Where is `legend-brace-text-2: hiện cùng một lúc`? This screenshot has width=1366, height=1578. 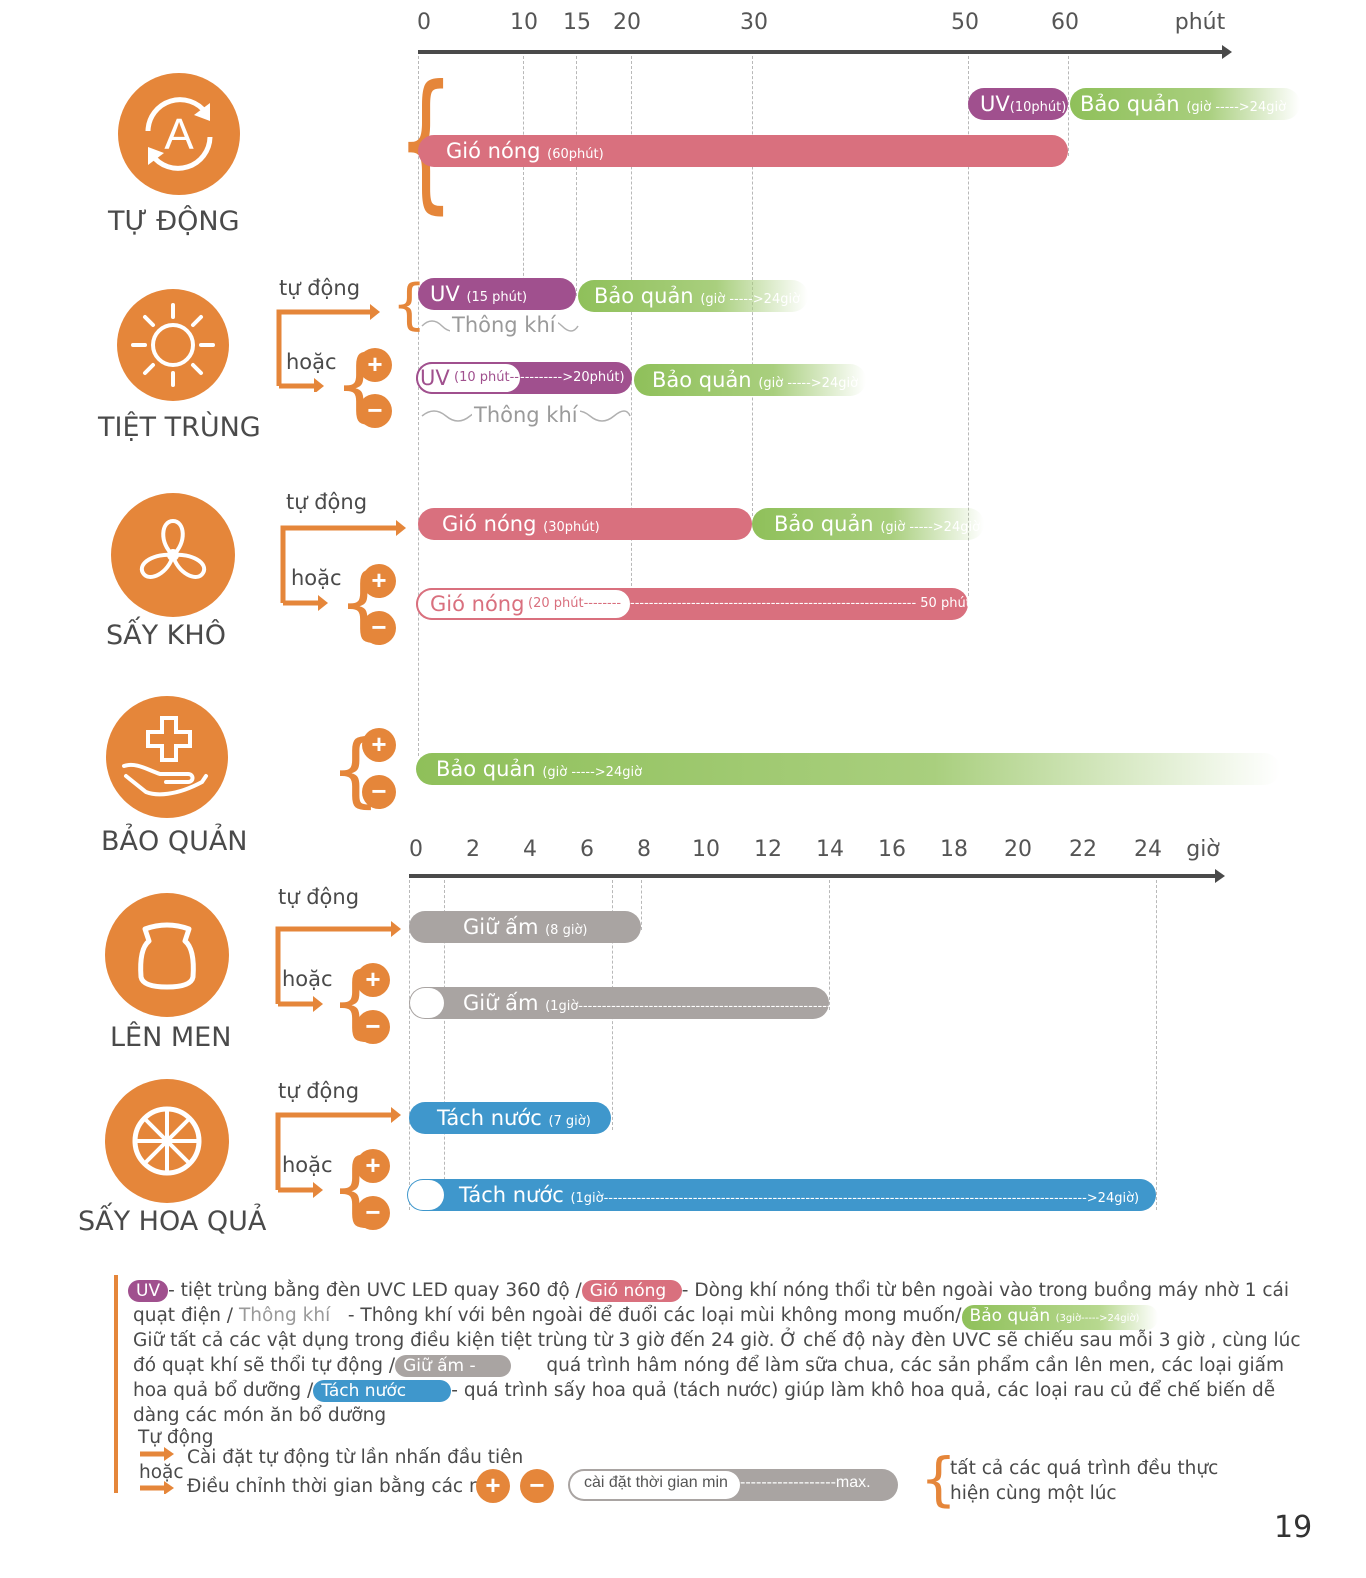
legend-brace-text-2: hiện cùng một lúc is located at coordinates (1033, 1493).